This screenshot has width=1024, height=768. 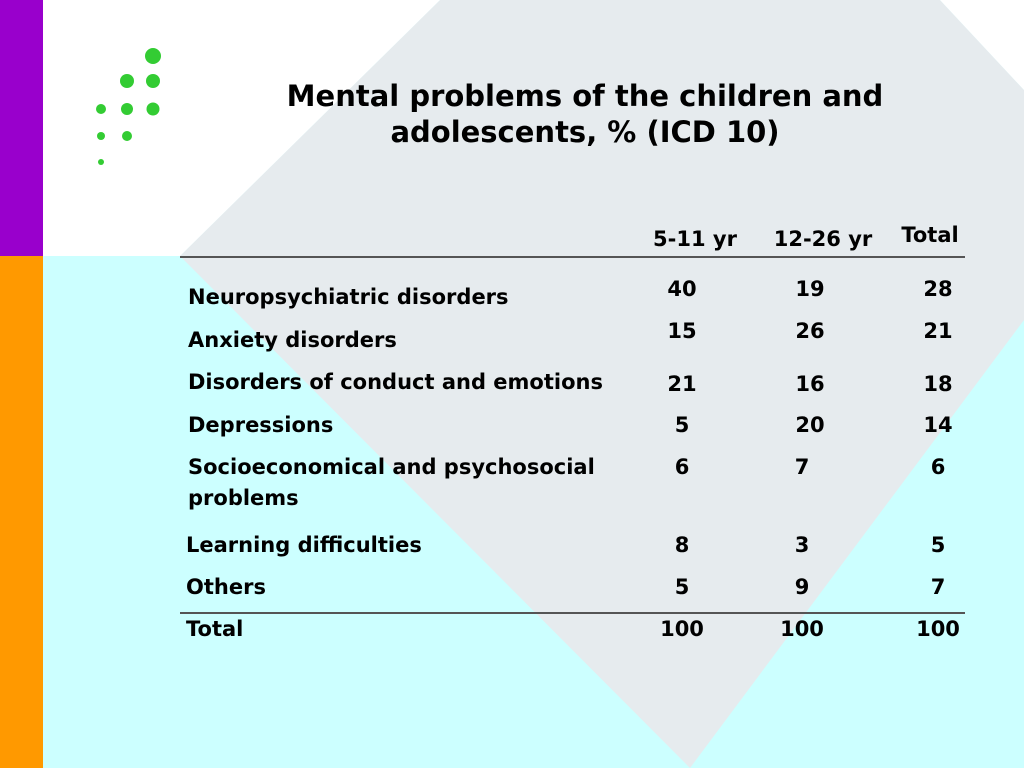 I want to click on row-value: 3, so click(x=802, y=545).